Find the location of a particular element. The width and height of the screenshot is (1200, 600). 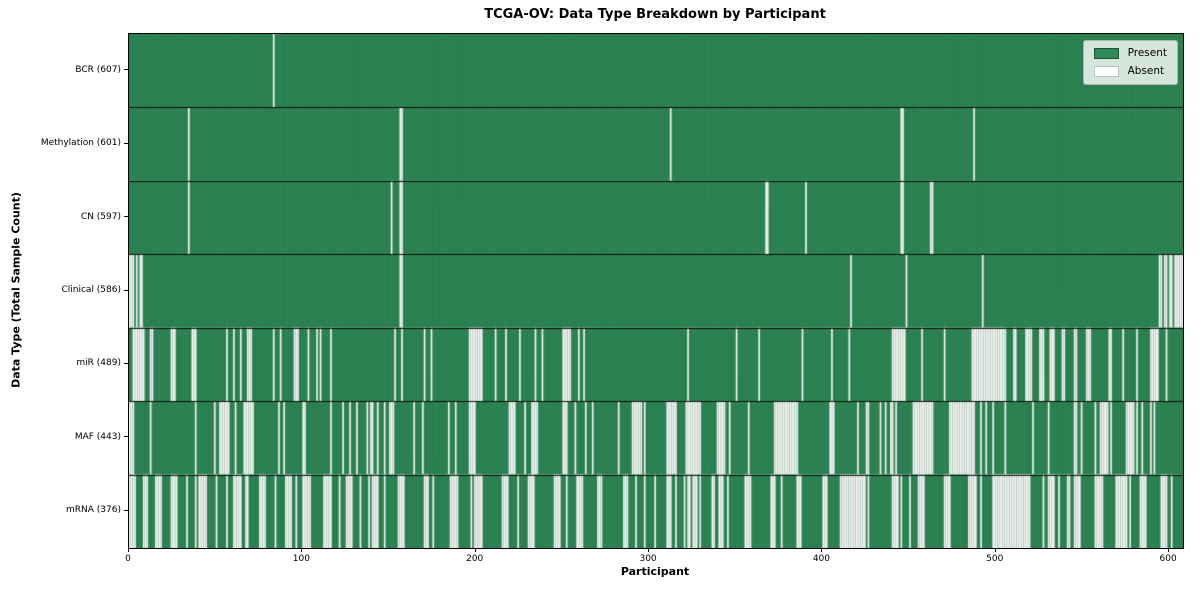

x-tick-label-500: 500 is located at coordinates (995, 559).